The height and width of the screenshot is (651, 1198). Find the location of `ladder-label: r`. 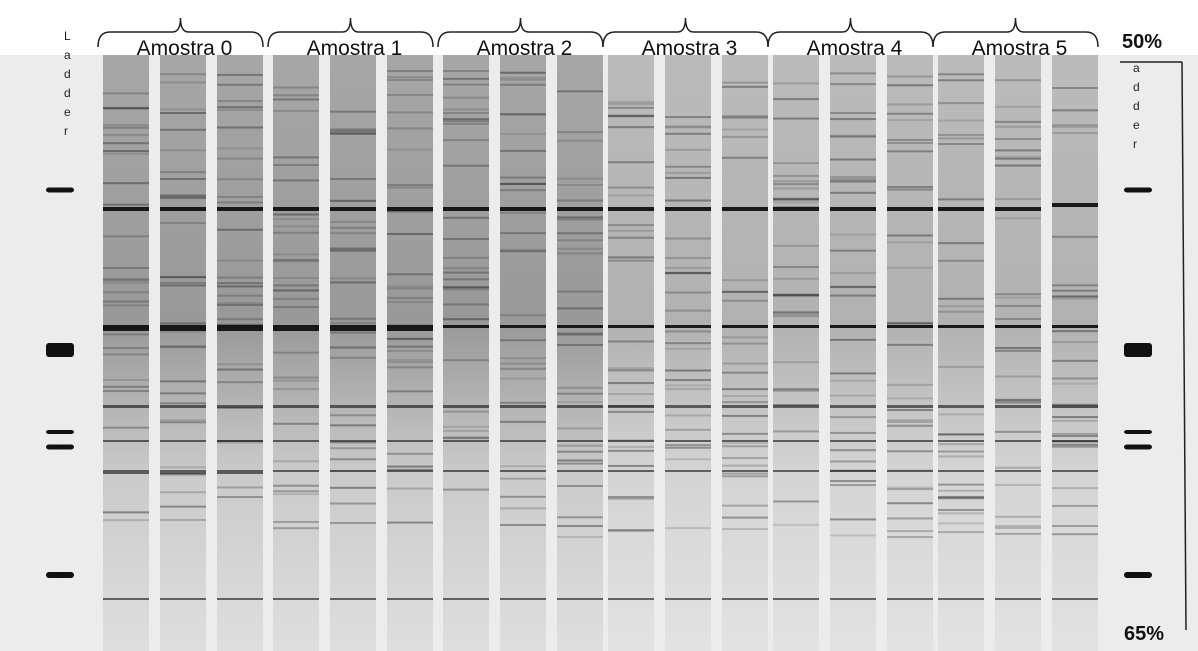

ladder-label: r is located at coordinates (66, 131).